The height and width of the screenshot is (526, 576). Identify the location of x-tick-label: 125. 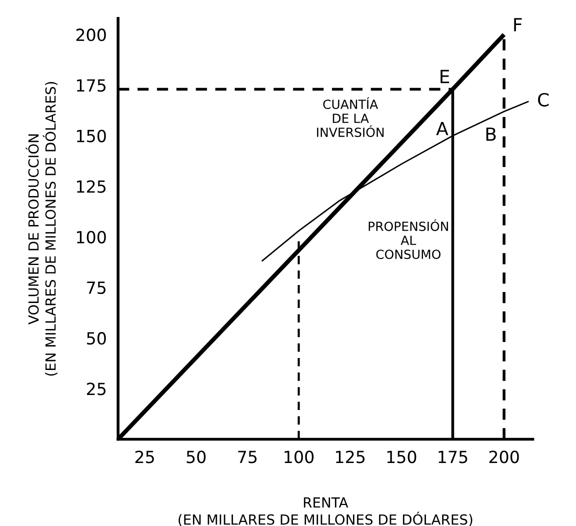
(350, 457).